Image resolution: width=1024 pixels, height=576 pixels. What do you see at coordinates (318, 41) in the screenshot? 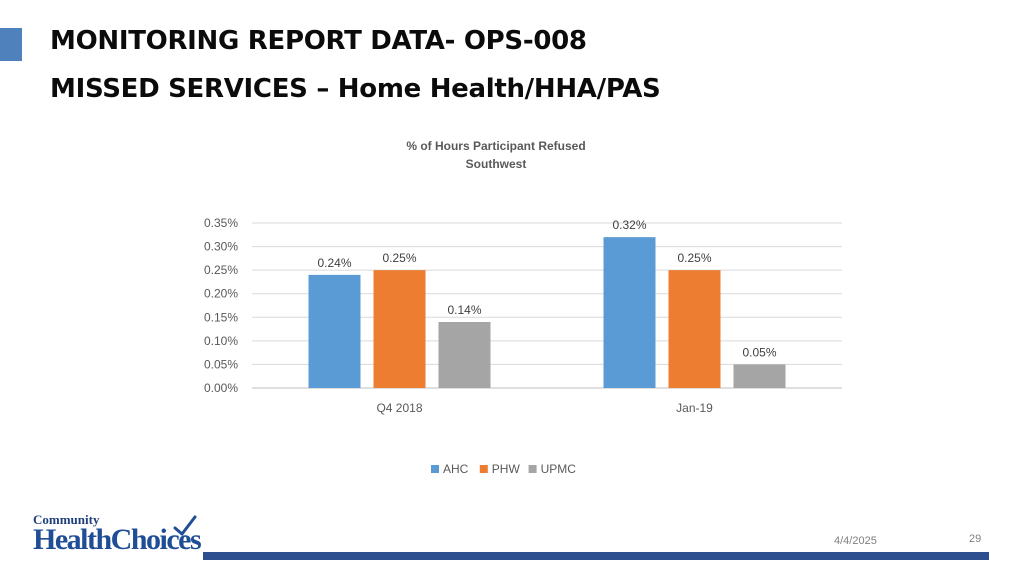
I see `slide-title-line-1: MONITORING REPORT DATA- OPS-008` at bounding box center [318, 41].